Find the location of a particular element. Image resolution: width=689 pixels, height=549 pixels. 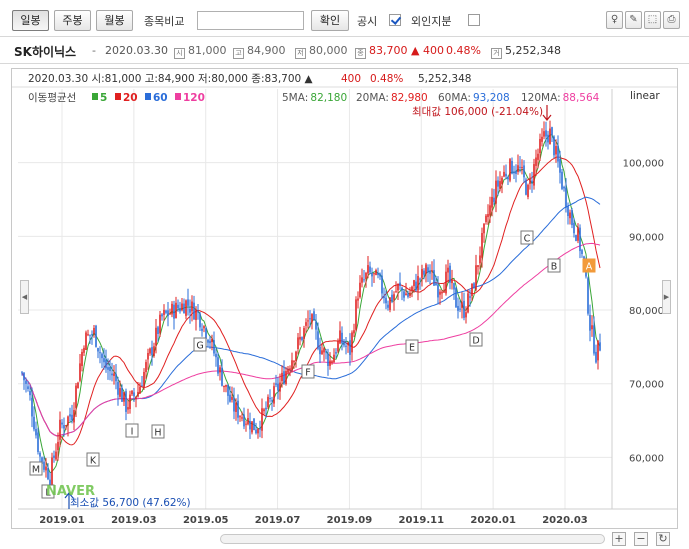

print-icon: ⎙ is located at coordinates (671, 20).